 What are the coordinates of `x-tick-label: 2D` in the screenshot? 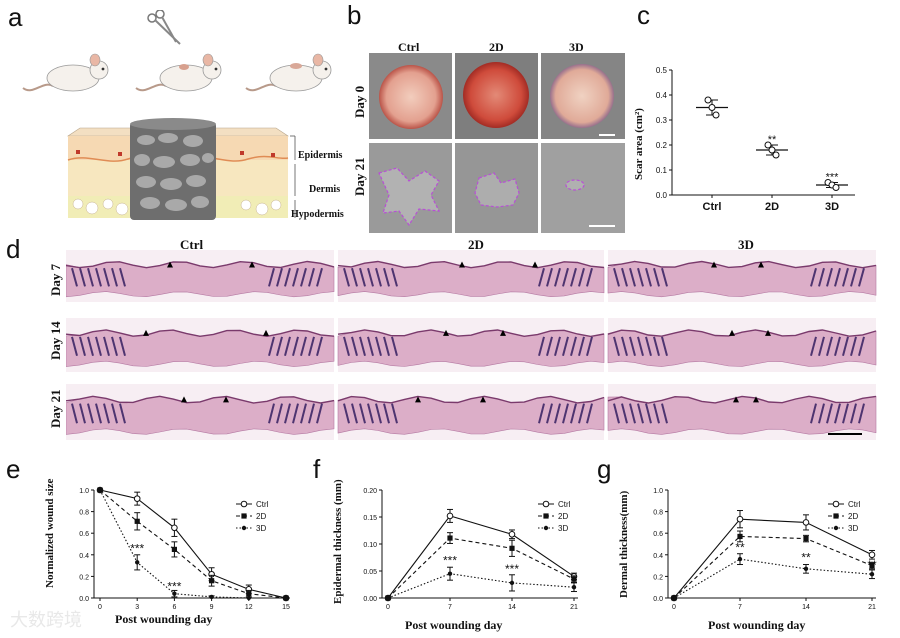 It's located at (772, 207).